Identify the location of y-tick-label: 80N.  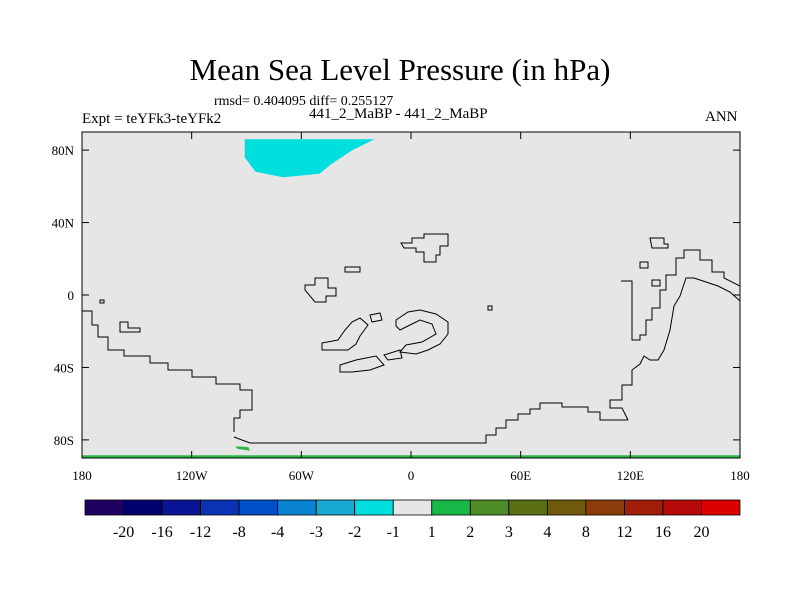
(63, 150).